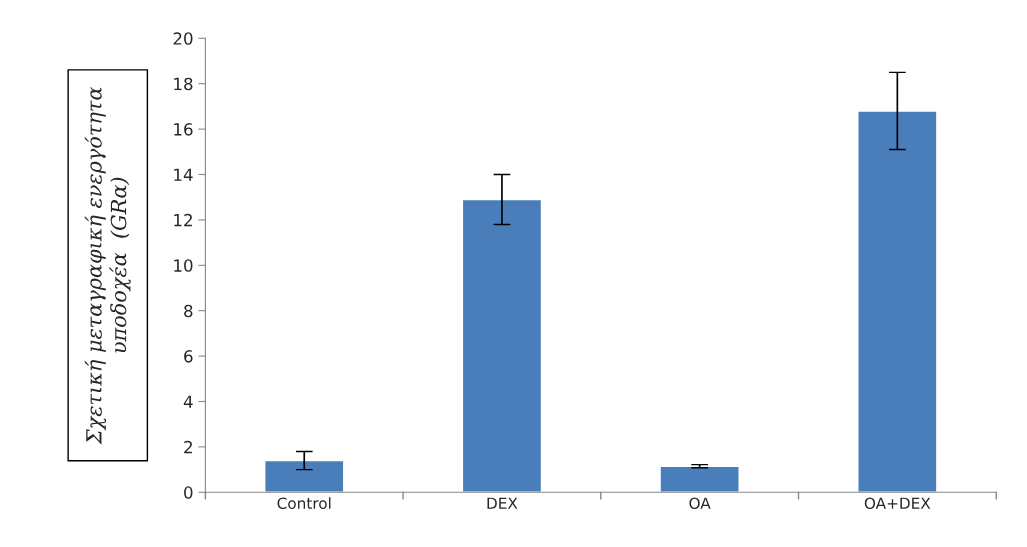  What do you see at coordinates (183, 174) in the screenshot?
I see `y-tick-label: 14` at bounding box center [183, 174].